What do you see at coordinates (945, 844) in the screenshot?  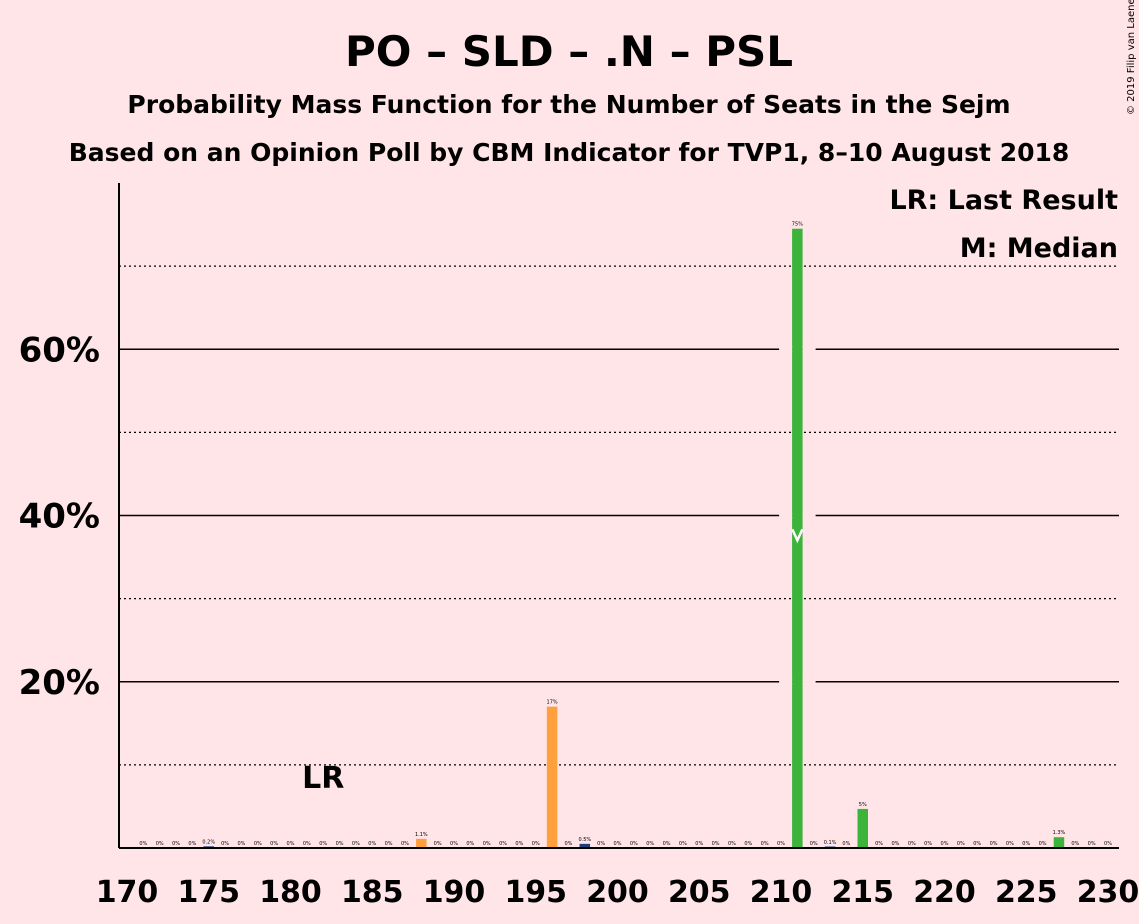 I see `data-label-220: 0%` at bounding box center [945, 844].